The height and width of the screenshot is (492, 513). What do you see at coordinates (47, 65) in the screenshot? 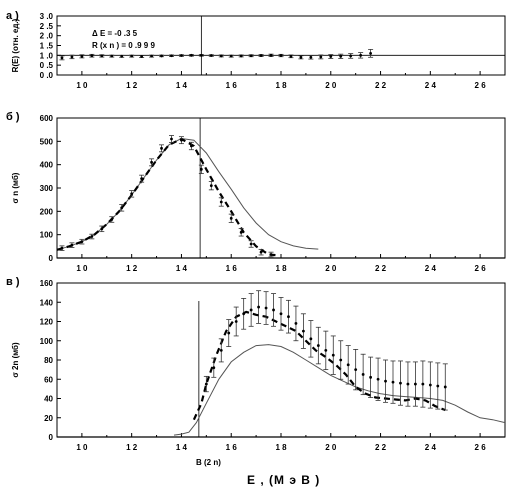
I see `y-tick-label: 0 .5` at bounding box center [47, 65].